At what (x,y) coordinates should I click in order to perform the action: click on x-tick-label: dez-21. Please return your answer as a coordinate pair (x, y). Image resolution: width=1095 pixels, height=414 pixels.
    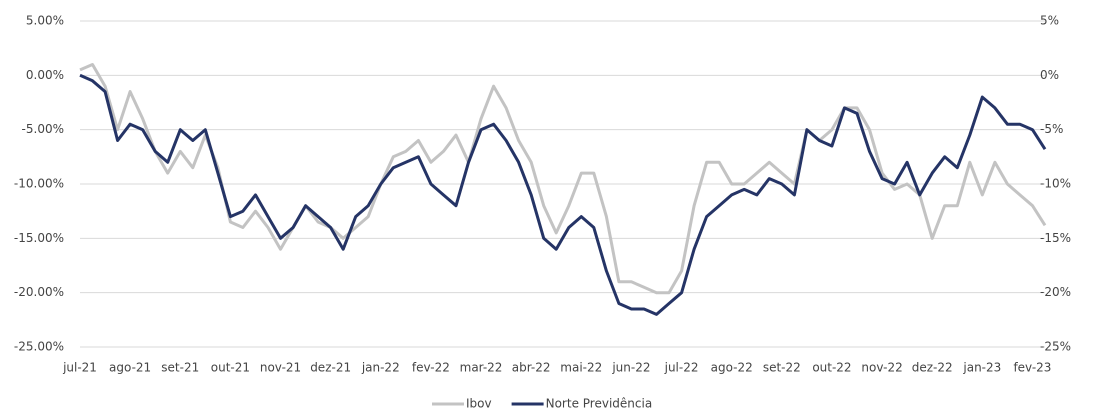
    Looking at the image, I should click on (330, 368).